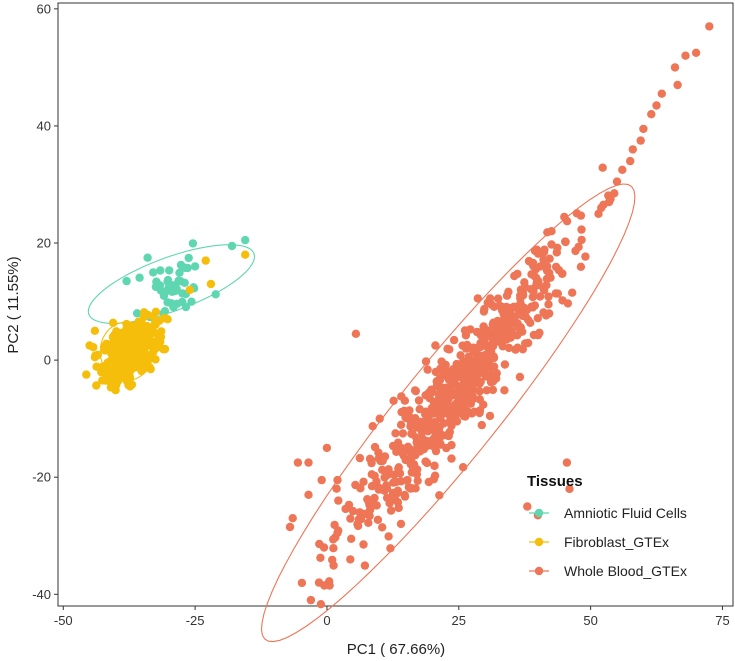 Image resolution: width=735 pixels, height=661 pixels. I want to click on y-tick-label: -20, so click(41, 477).